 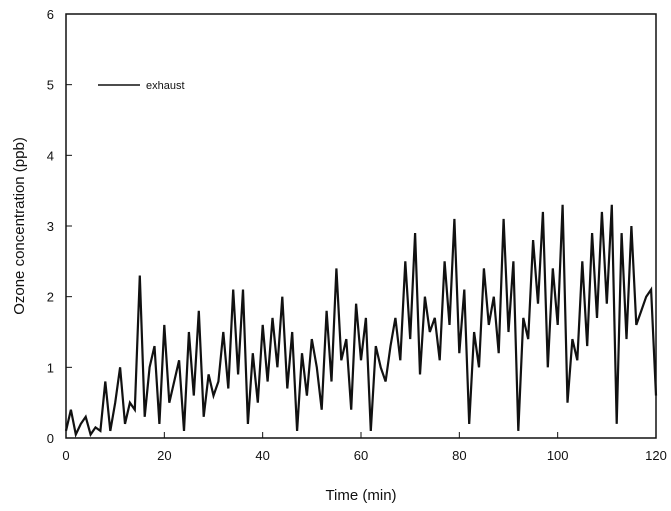 I want to click on y-tick-label-4: 4, so click(x=50, y=155).